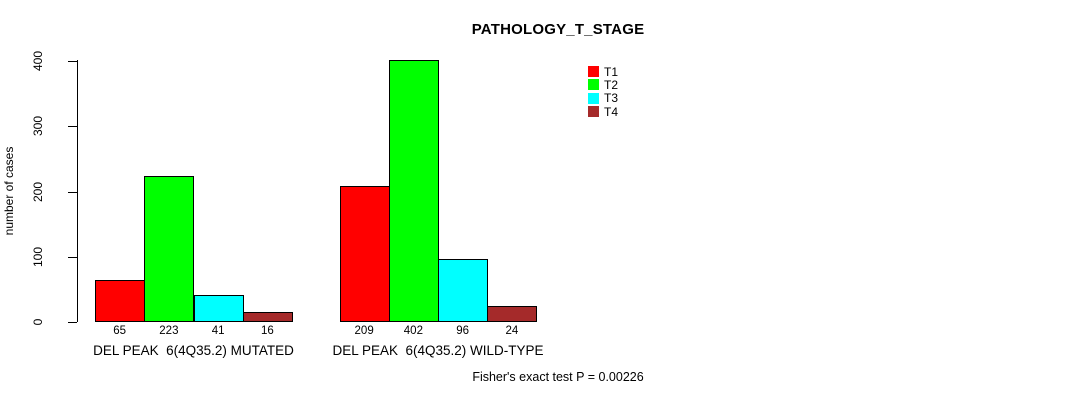  What do you see at coordinates (611, 84) in the screenshot?
I see `legend-label: T2` at bounding box center [611, 84].